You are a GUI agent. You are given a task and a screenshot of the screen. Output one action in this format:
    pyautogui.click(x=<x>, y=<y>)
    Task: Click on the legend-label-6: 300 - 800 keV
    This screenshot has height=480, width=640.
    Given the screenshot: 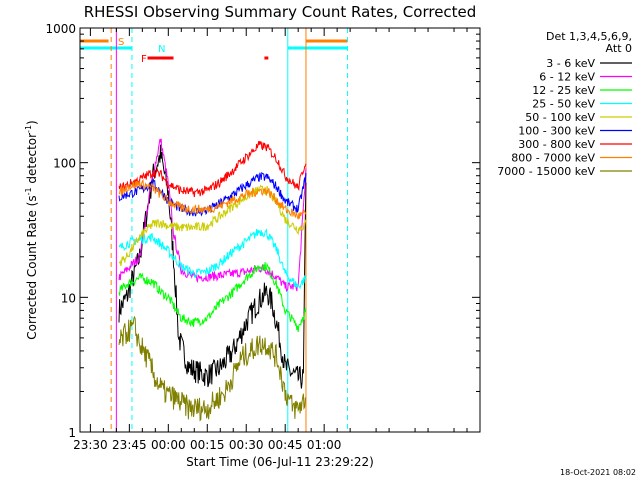 What is the action you would take?
    pyautogui.click(x=556, y=144)
    